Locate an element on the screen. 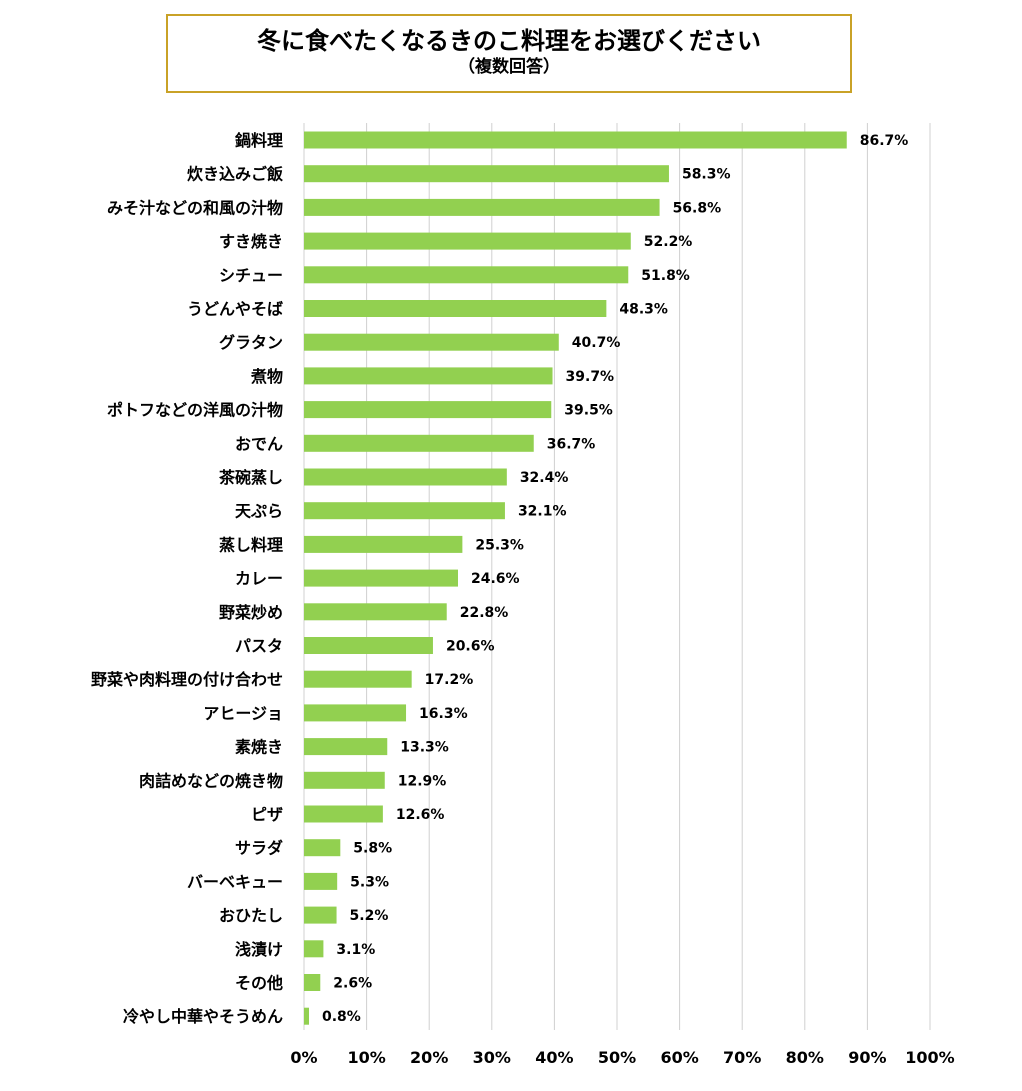 Image resolution: width=1022 pixels, height=1091 pixels. category-label: 炊き込みご飯 is located at coordinates (235, 174).